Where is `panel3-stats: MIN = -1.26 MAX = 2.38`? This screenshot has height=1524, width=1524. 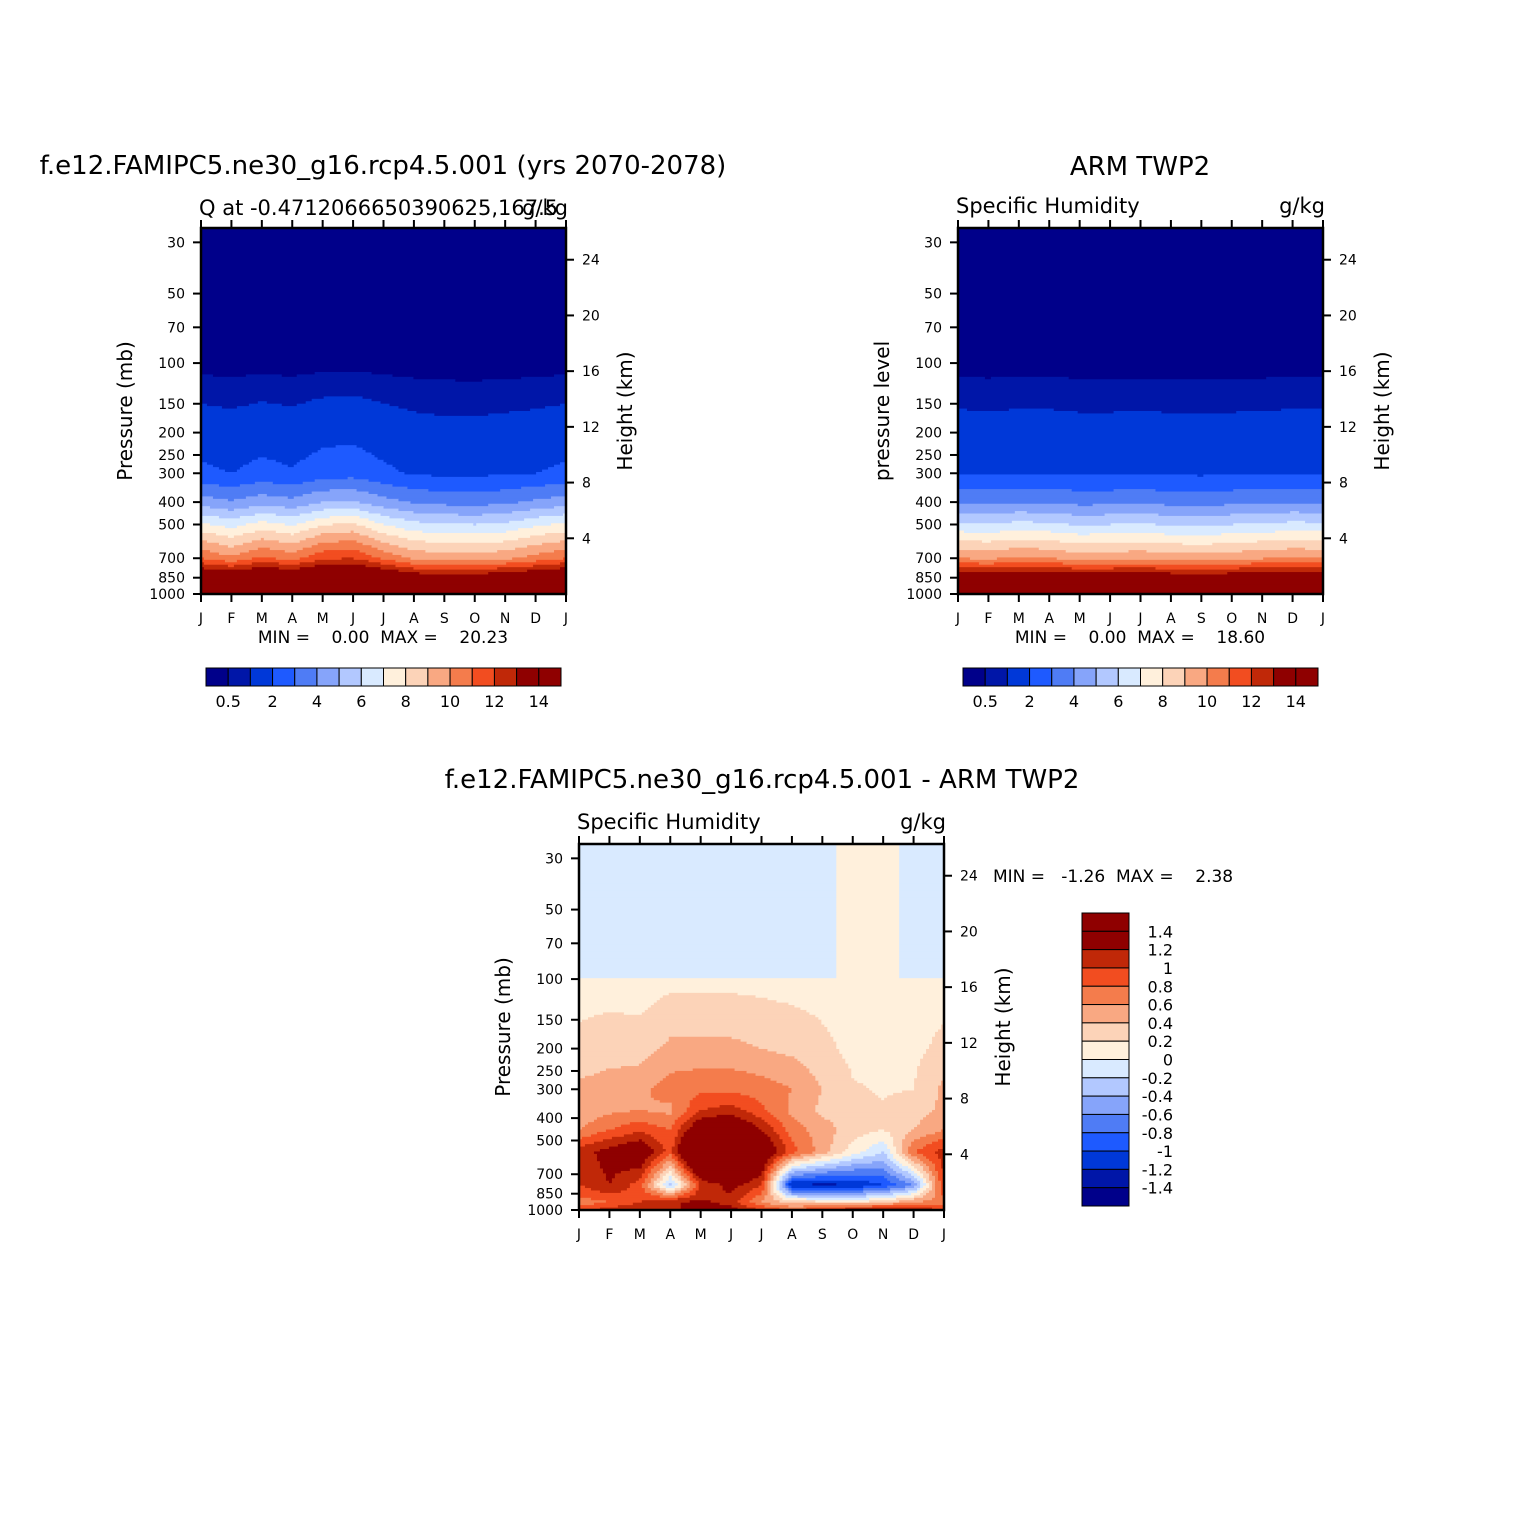
panel3-stats: MIN = -1.26 MAX = 2.38 is located at coordinates (1113, 877).